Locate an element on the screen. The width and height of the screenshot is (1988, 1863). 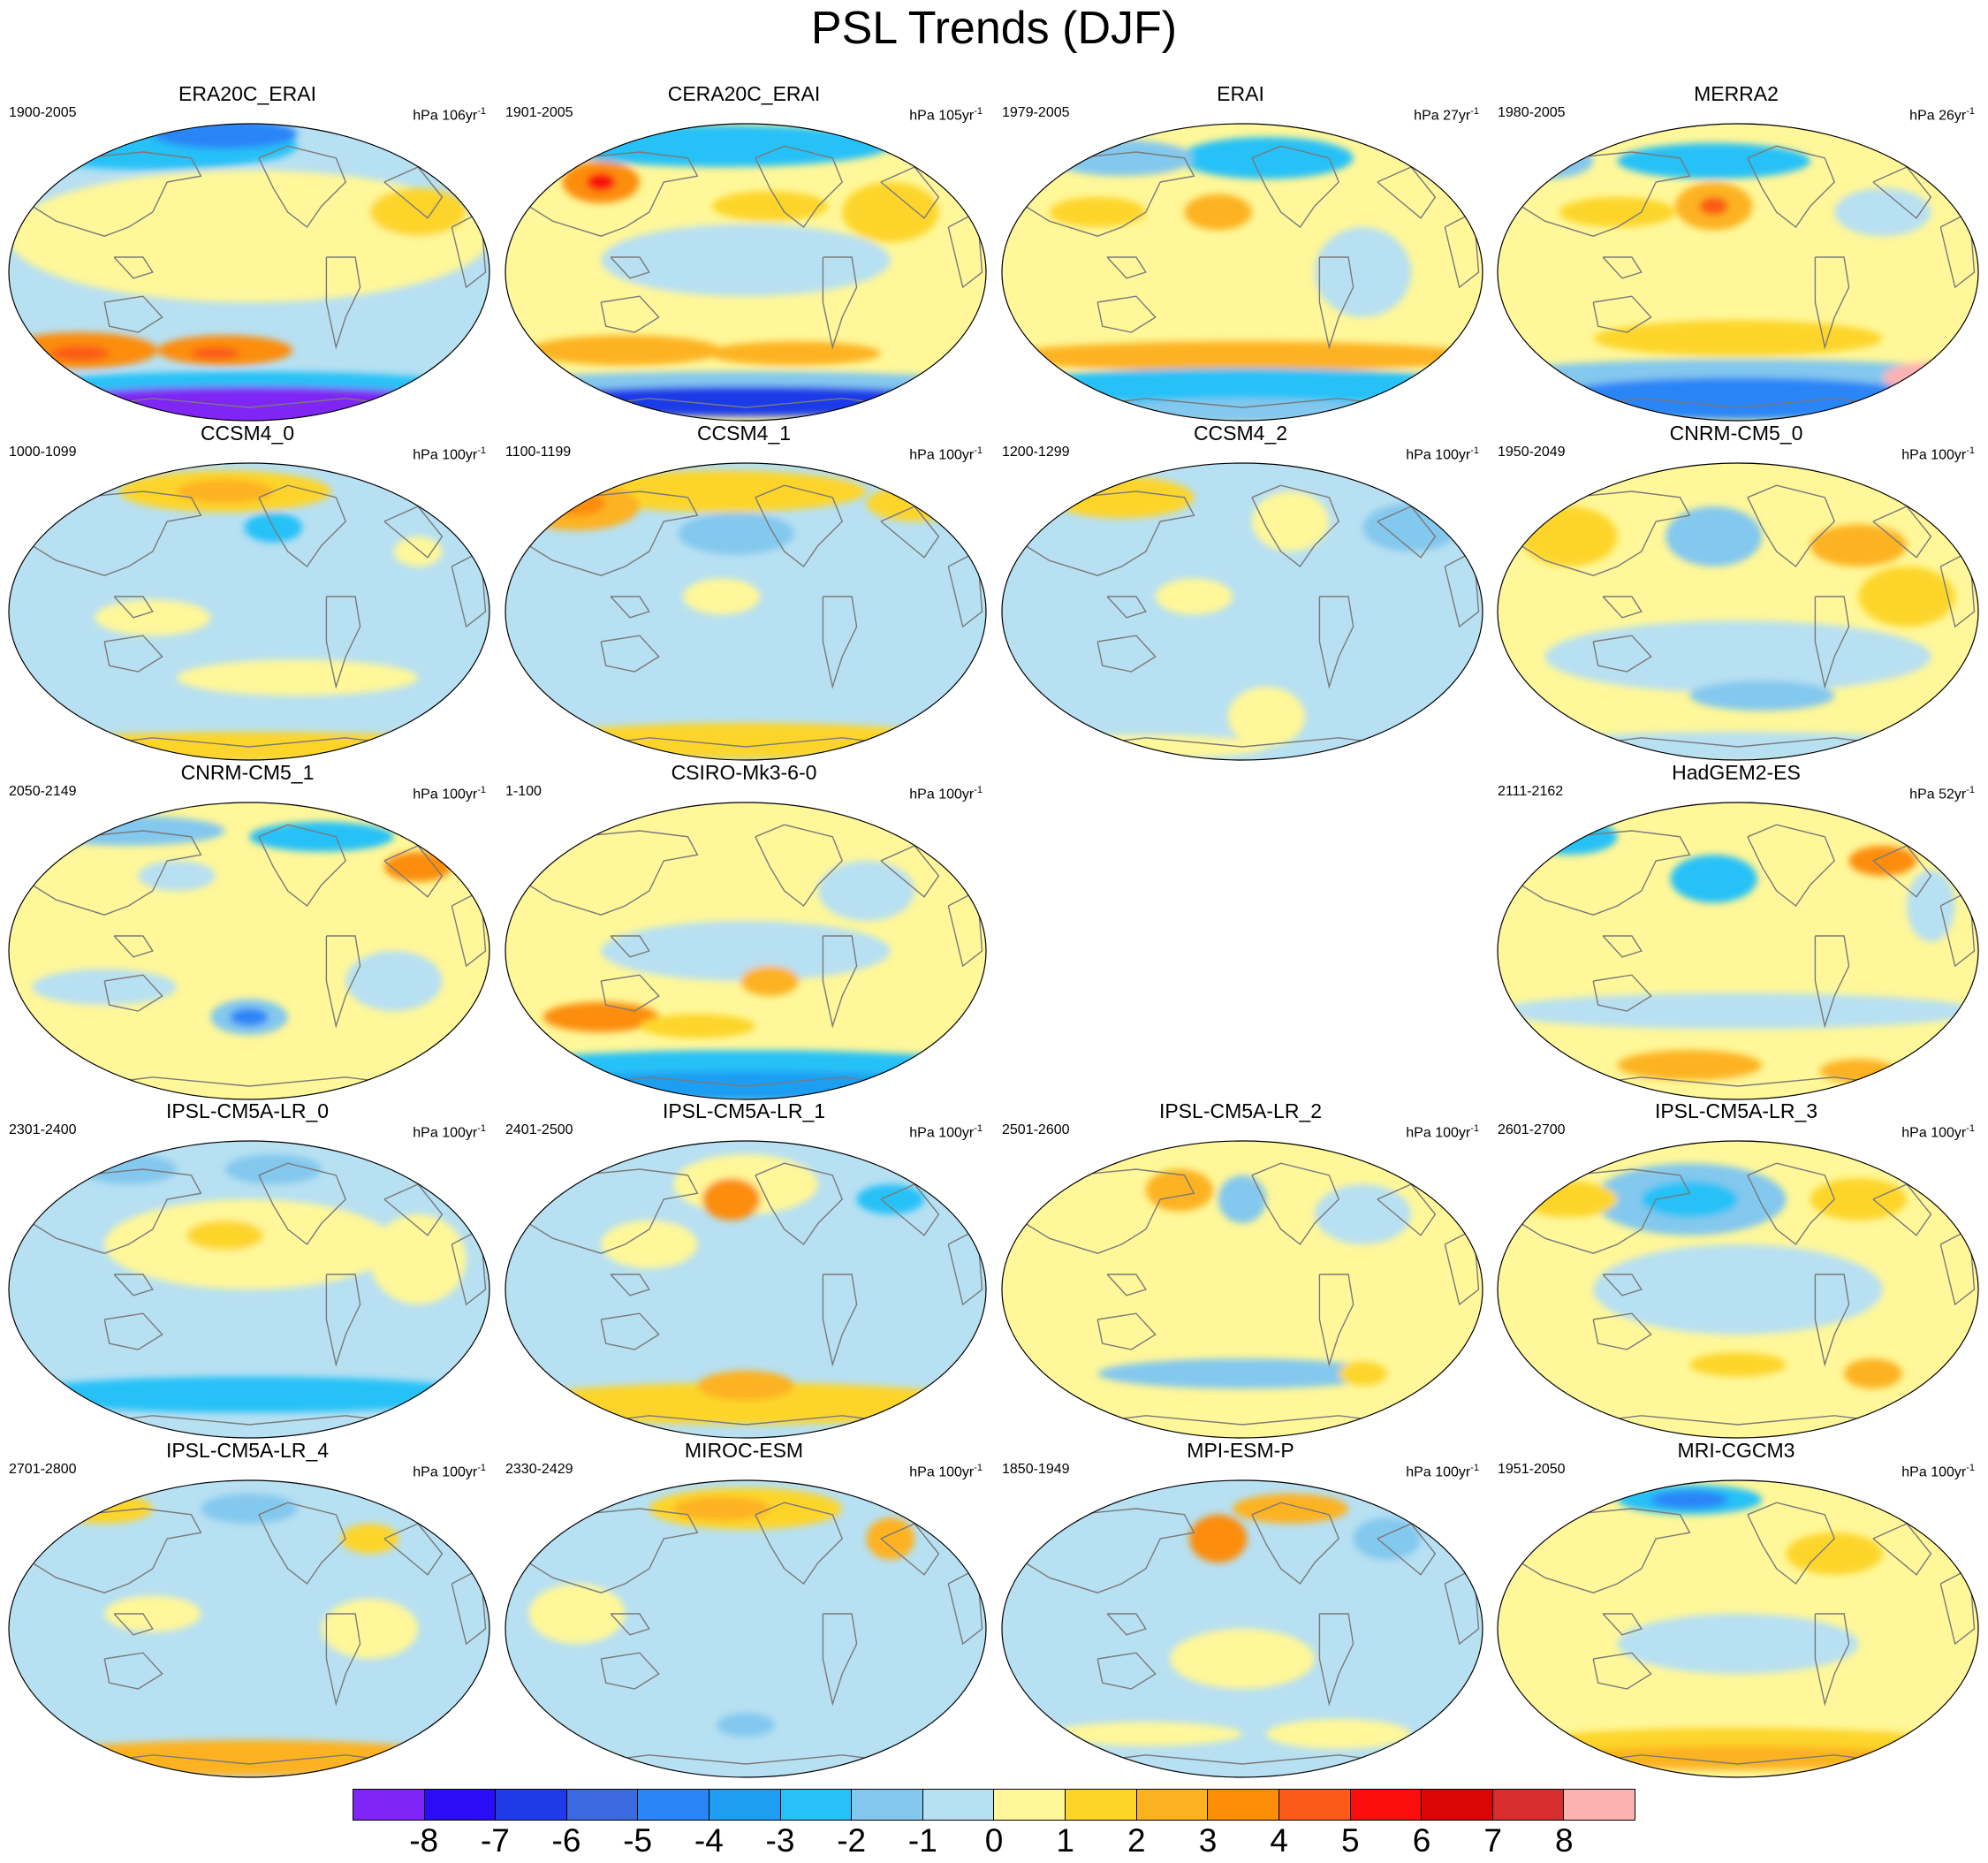
map-panel: IPSL-CM5A-LR_2 2501-2600 hPa 100yr-1 is located at coordinates (1240, 1269).